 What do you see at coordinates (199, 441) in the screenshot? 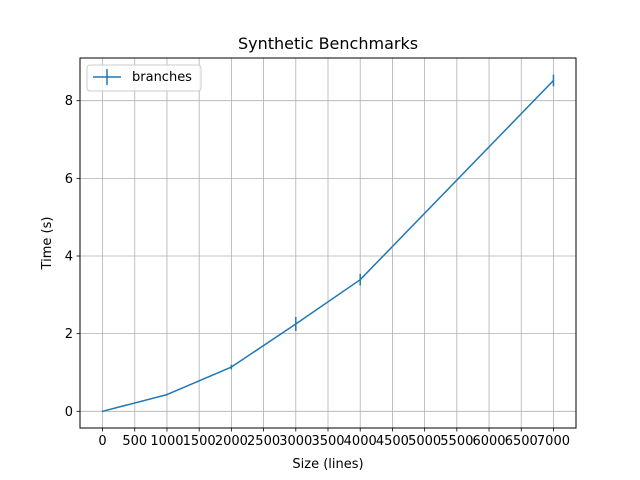
I see `x-tick-label: 1500` at bounding box center [199, 441].